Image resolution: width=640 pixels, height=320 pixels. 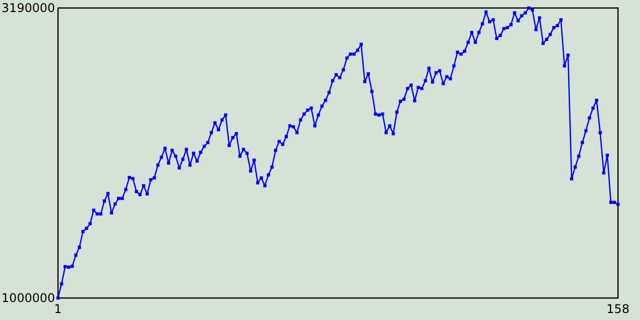 What do you see at coordinates (28, 8) in the screenshot?
I see `y-tick-label: 3190000` at bounding box center [28, 8].